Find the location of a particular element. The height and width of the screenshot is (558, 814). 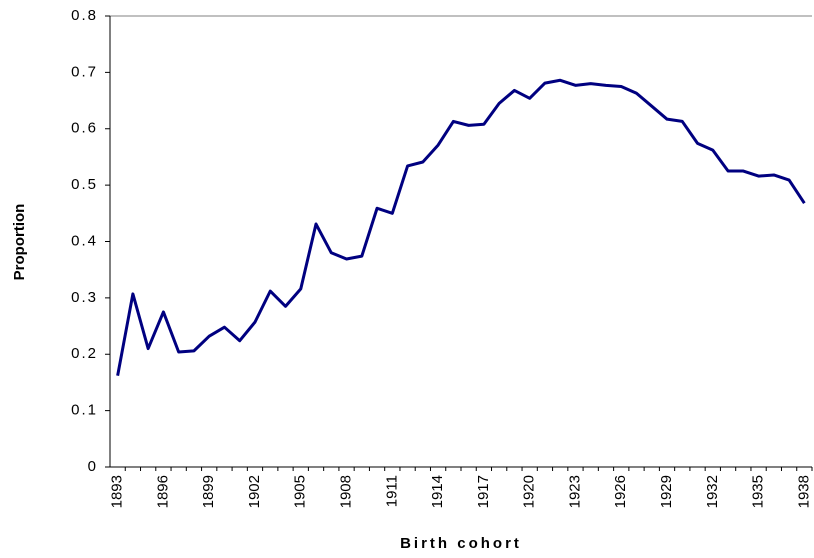

y-tick-label: 0.1 is located at coordinates (84, 410).